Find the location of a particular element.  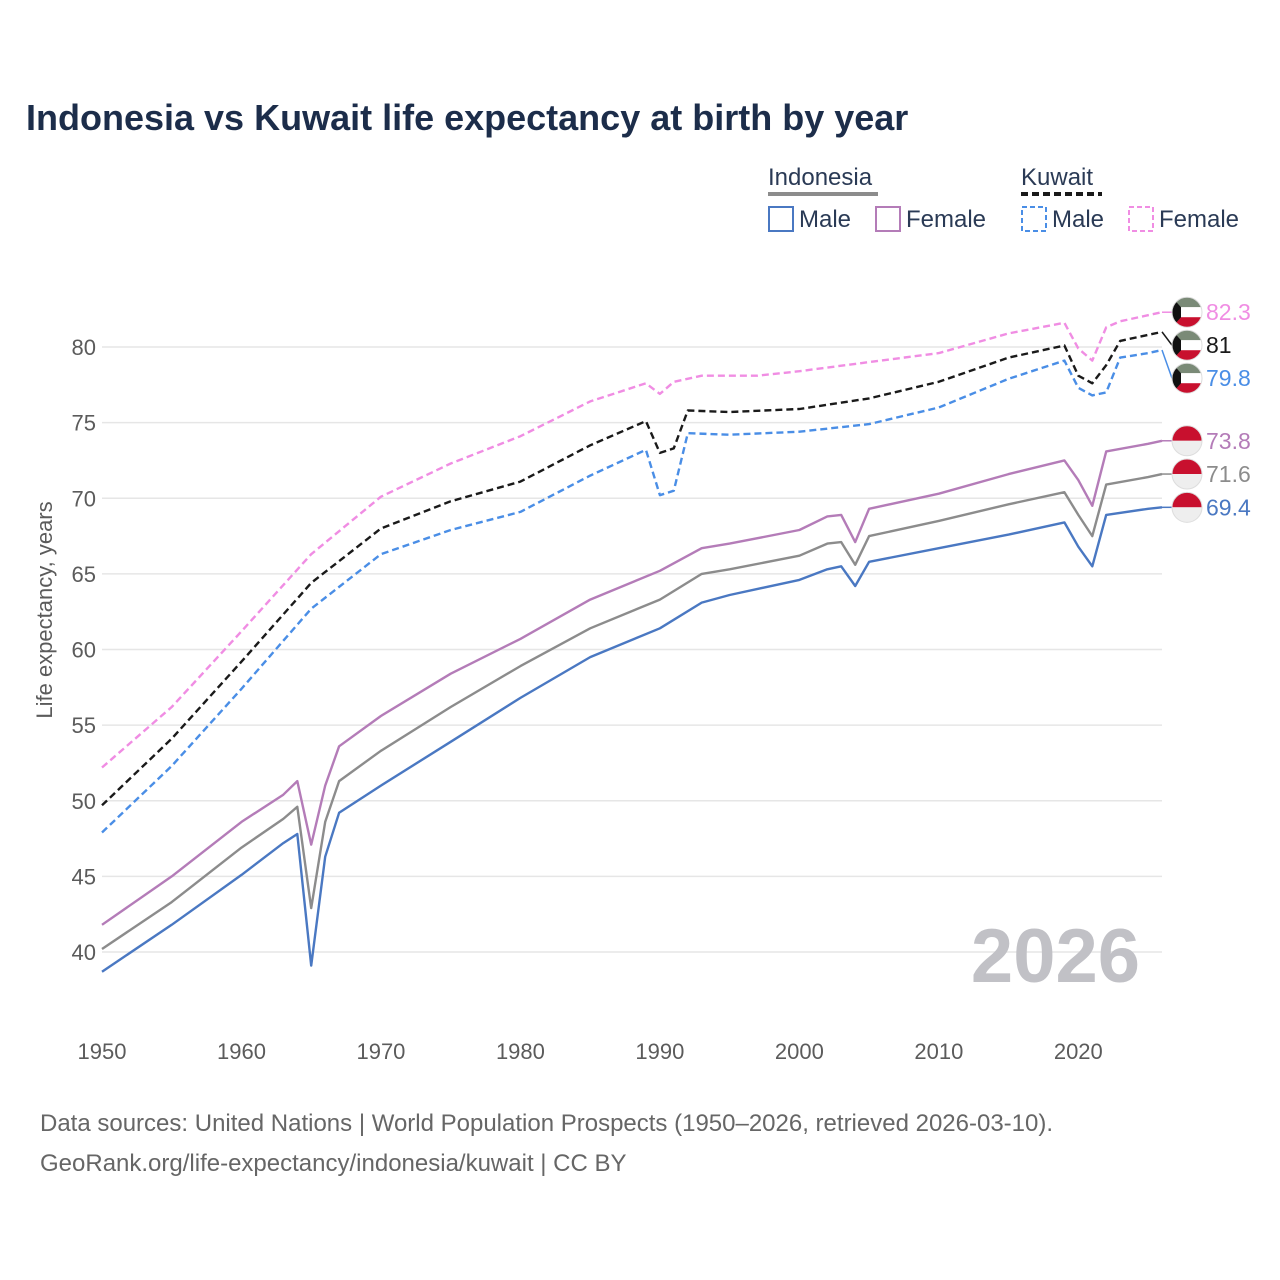

end-label-indonesia-both: 71.6 is located at coordinates (1206, 474).